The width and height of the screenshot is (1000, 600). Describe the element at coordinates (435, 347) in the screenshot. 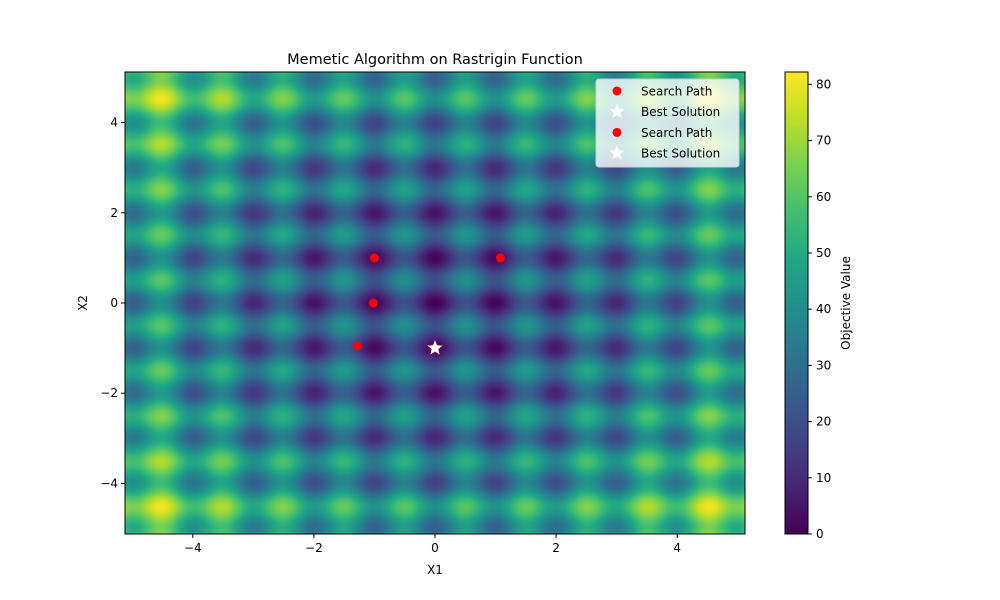

I see `best-solution-star` at that location.